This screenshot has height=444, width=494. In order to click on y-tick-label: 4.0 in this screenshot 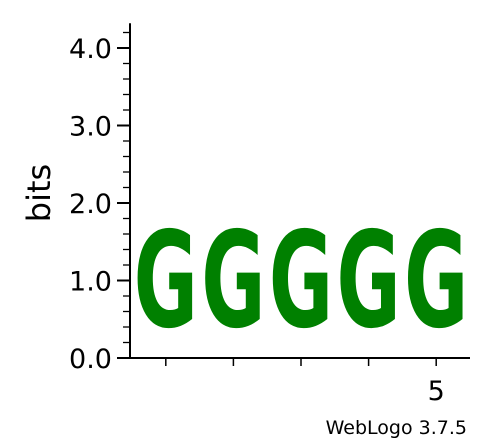, I will do `click(90, 49)`.